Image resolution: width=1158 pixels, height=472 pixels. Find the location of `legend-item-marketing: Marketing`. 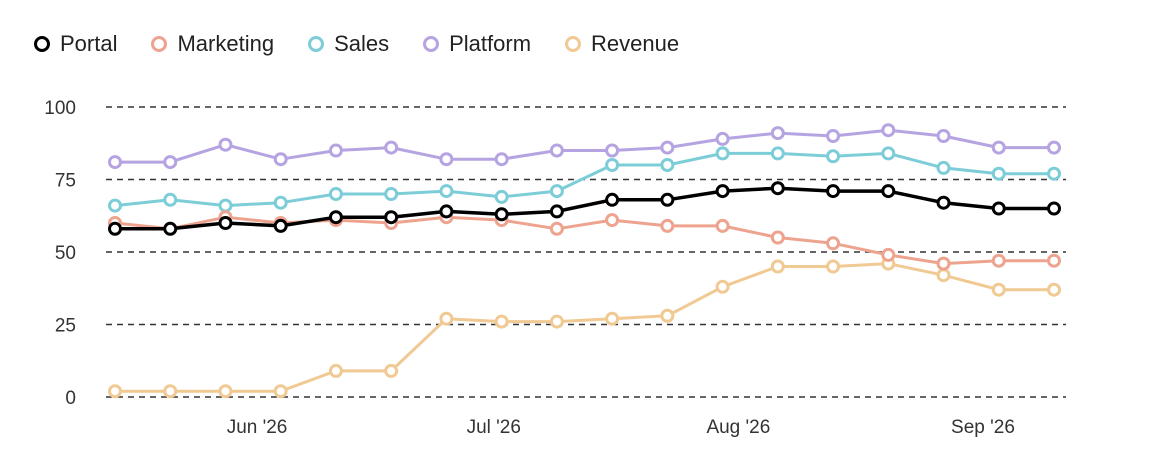

legend-item-marketing: Marketing is located at coordinates (212, 44).